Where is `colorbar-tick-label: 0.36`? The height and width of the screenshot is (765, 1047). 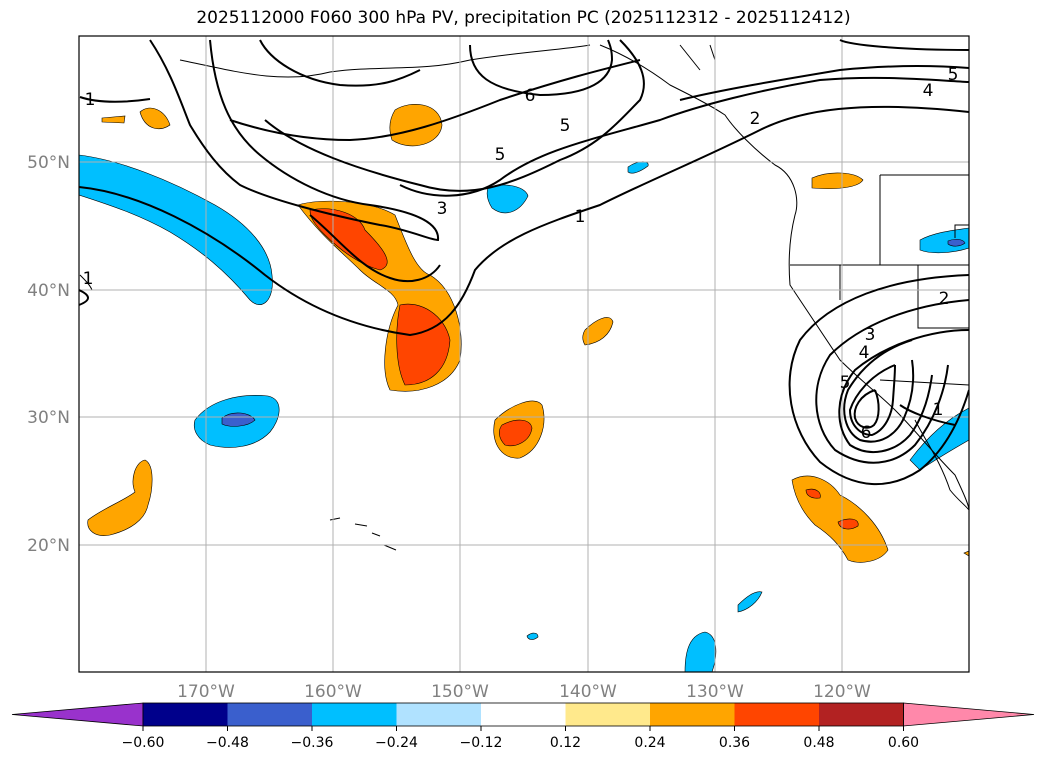 colorbar-tick-label: 0.36 is located at coordinates (734, 743).